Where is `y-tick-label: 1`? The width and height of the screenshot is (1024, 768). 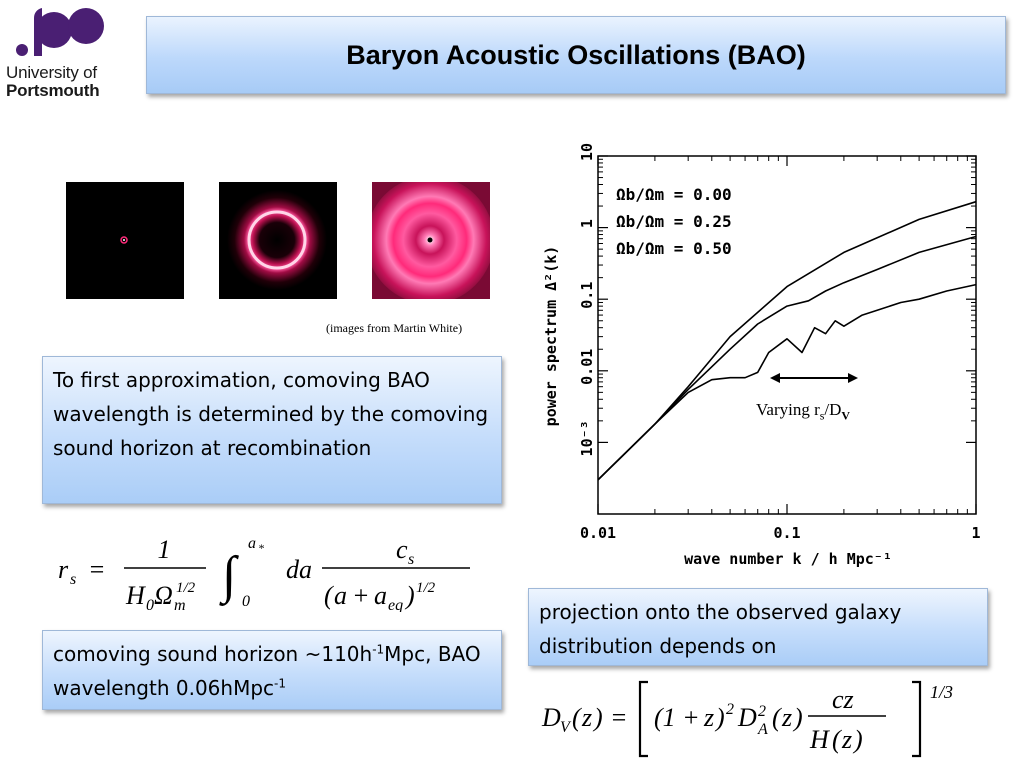 y-tick-label: 1 is located at coordinates (587, 223).